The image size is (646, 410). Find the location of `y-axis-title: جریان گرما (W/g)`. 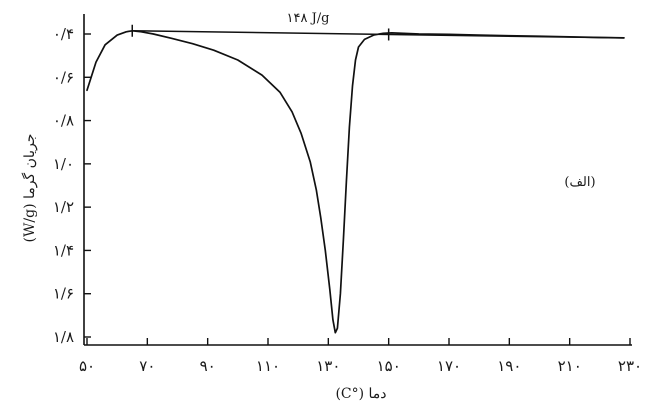

y-axis-title: جریان گرما (W/g) is located at coordinates (29, 188).